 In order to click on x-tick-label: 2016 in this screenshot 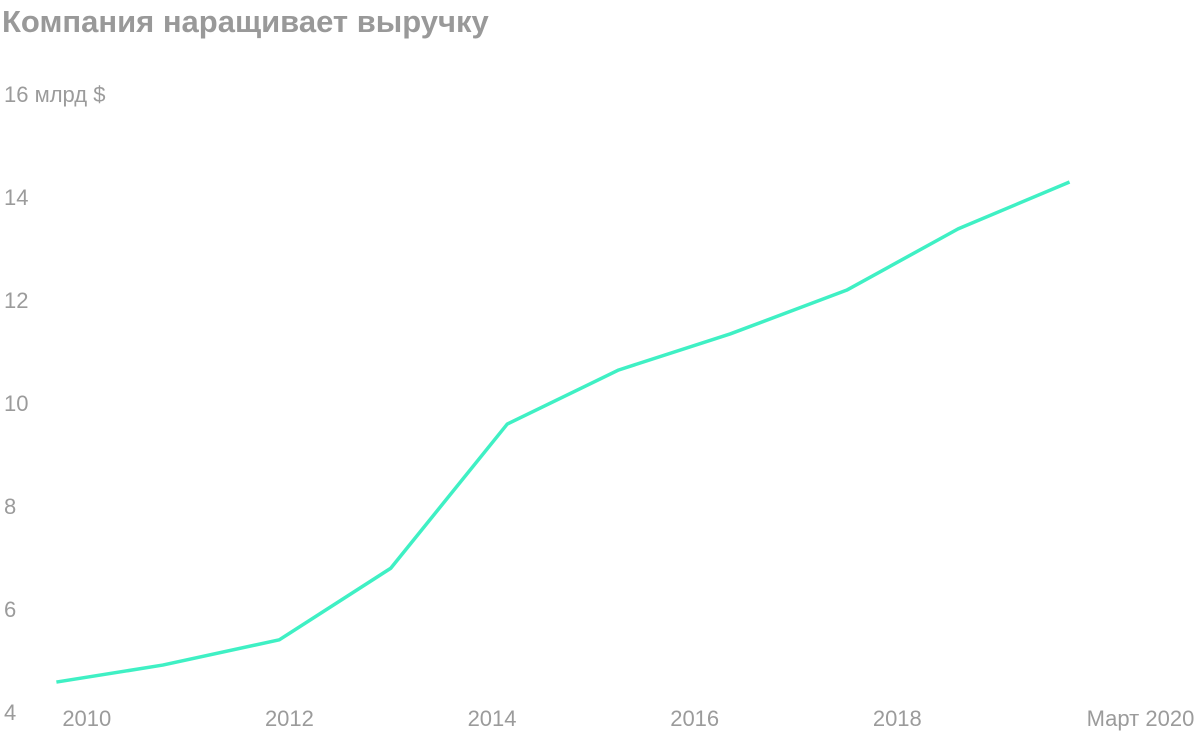, I will do `click(694, 718)`.